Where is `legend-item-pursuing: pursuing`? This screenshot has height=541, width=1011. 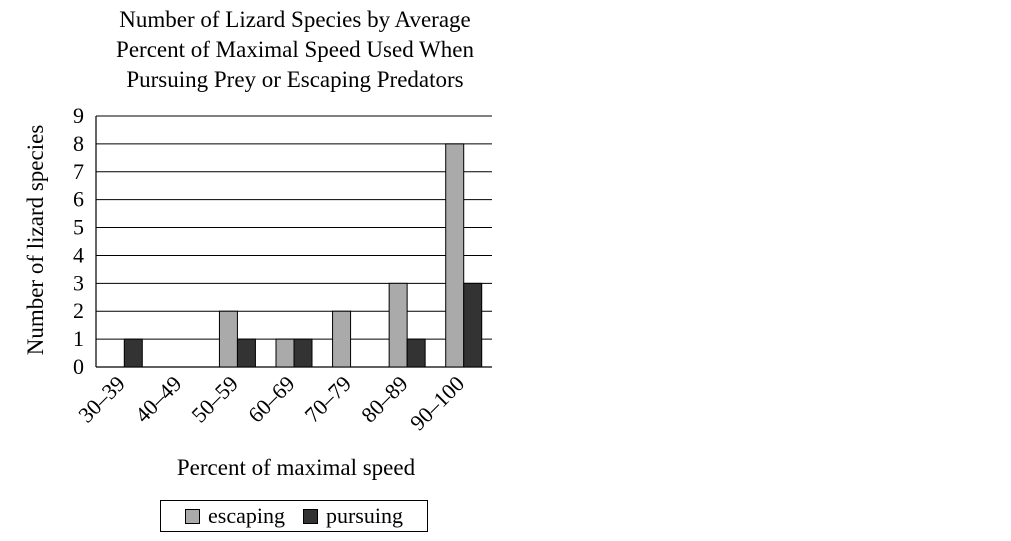 legend-item-pursuing: pursuing is located at coordinates (352, 516).